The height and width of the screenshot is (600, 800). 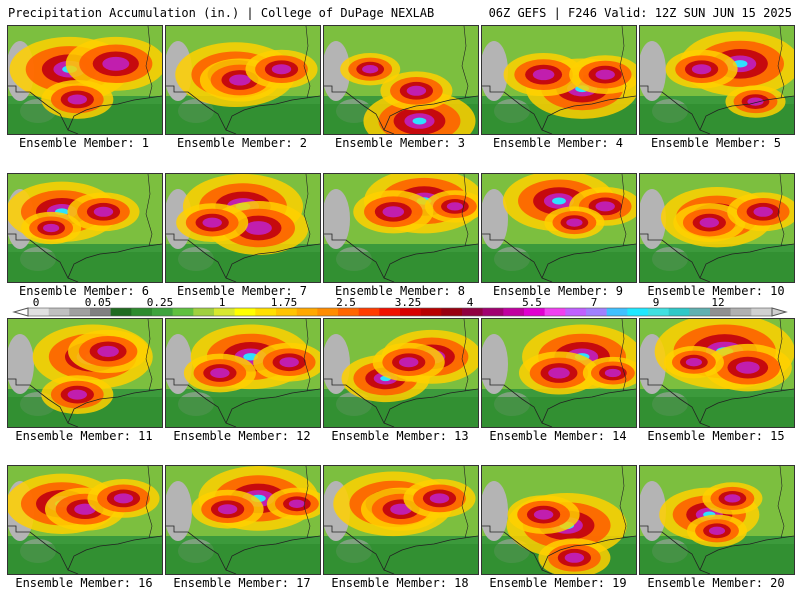 What do you see at coordinates (400, 291) in the screenshot?
I see `ensemble-member-label-8: Ensemble Member: 8` at bounding box center [400, 291].